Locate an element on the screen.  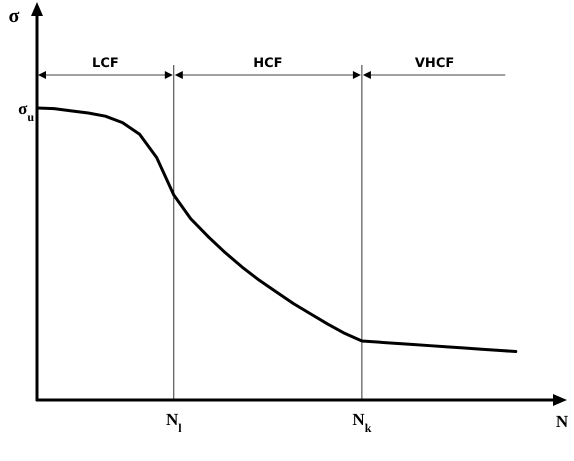
x-tick-label: N$_{l}$ is located at coordinates (174, 422).